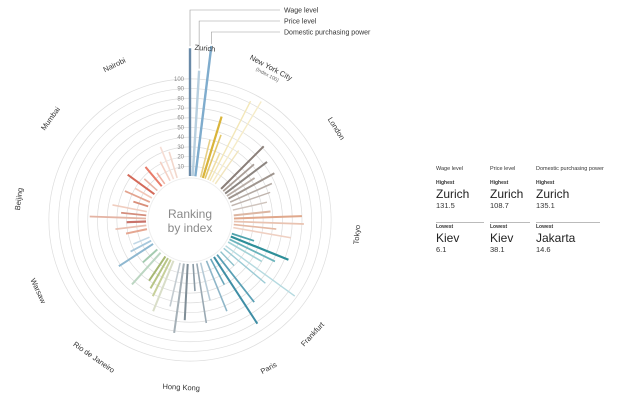  Describe the element at coordinates (180, 128) in the screenshot. I see `tick-label: 50` at that location.